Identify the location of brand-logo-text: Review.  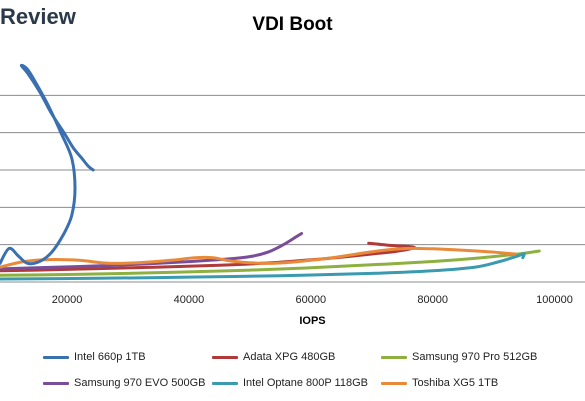
(38, 16).